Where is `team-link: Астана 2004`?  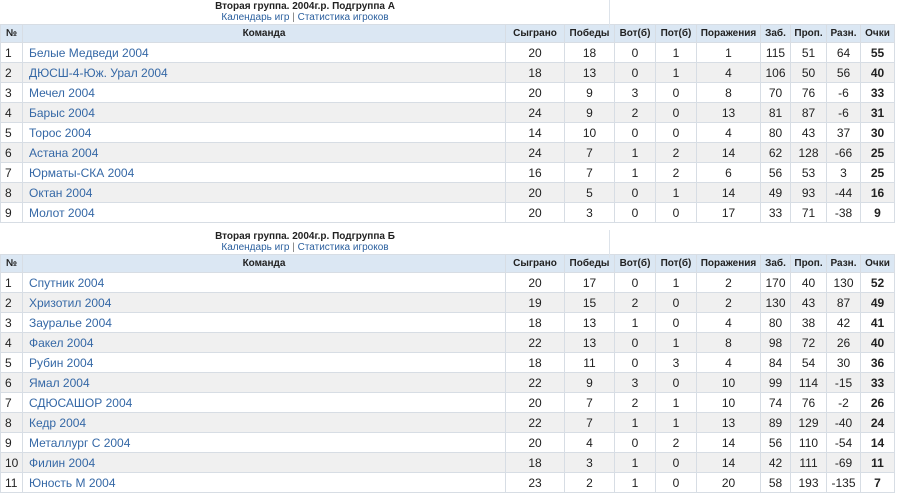
team-link: Астана 2004 is located at coordinates (64, 152).